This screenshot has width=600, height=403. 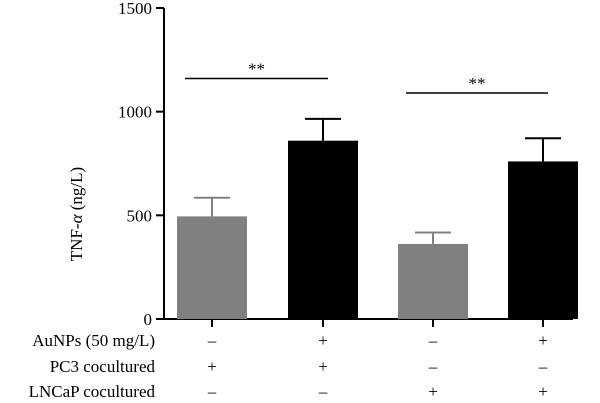 What do you see at coordinates (103, 366) in the screenshot?
I see `condition-row-label: PC3 cocultured` at bounding box center [103, 366].